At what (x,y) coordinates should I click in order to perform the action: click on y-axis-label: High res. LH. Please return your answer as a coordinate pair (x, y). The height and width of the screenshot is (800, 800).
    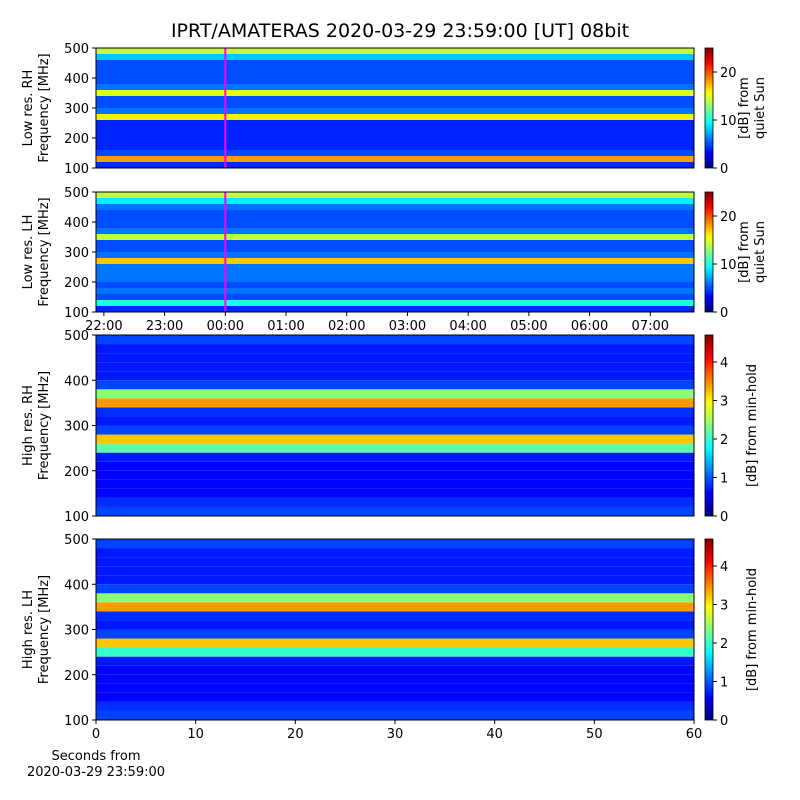
    Looking at the image, I should click on (28, 629).